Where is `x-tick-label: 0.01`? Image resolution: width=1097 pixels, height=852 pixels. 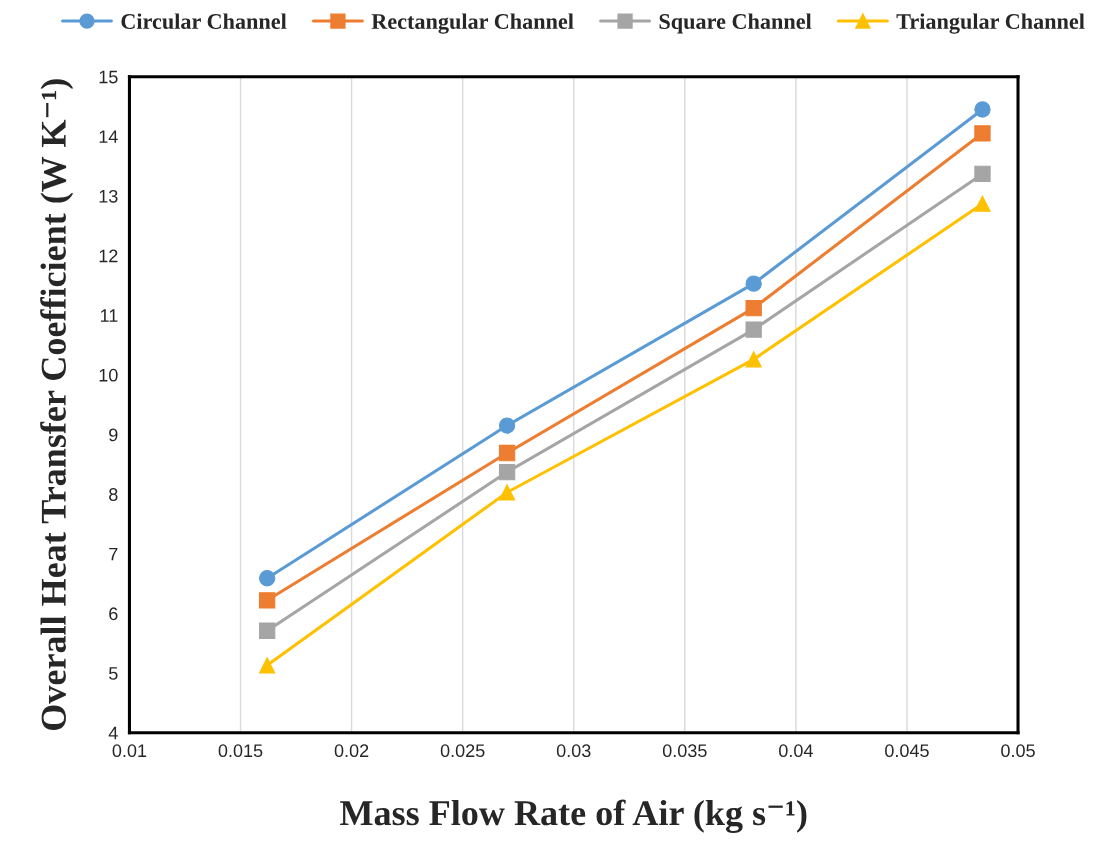 x-tick-label: 0.01 is located at coordinates (129, 751).